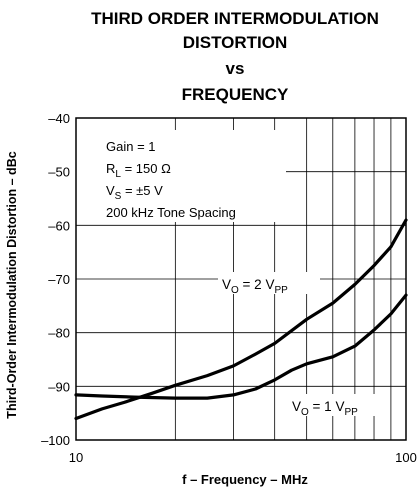  What do you see at coordinates (138, 170) in the screenshot?
I see `condition-rl: RL = 150 Ω` at bounding box center [138, 170].